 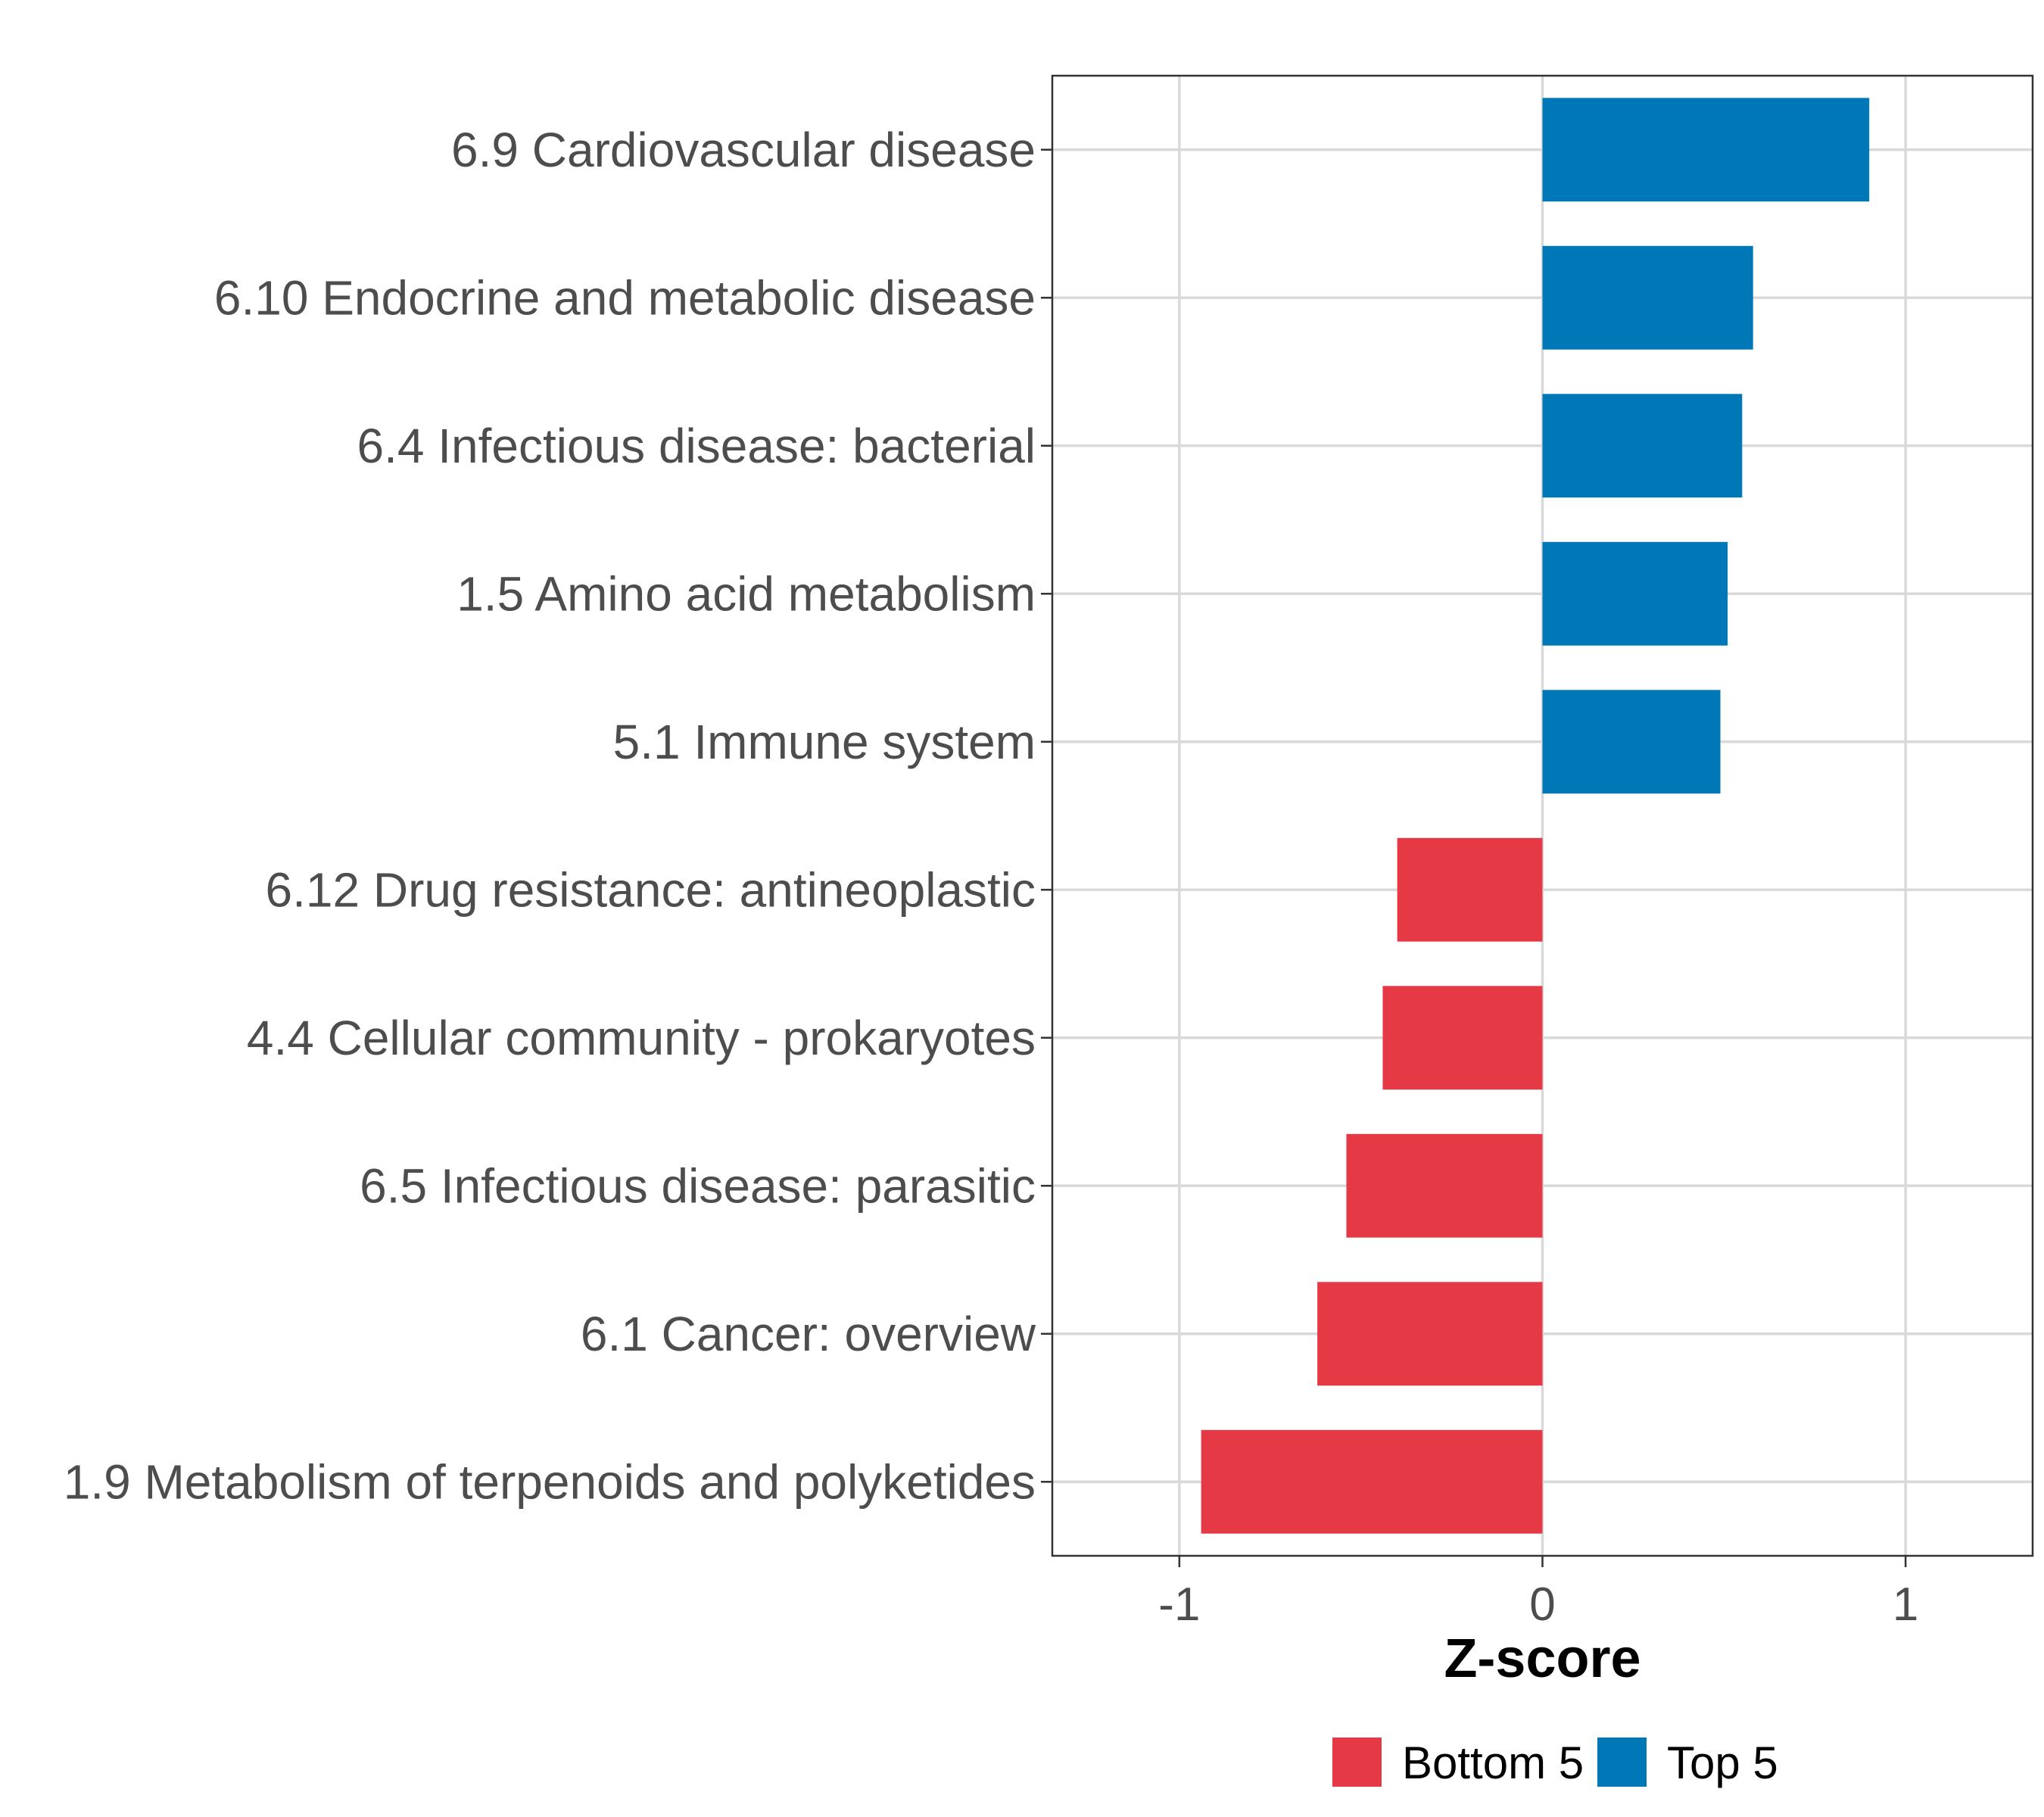 What do you see at coordinates (1542, 1605) in the screenshot?
I see `x-tick-label: 0` at bounding box center [1542, 1605].